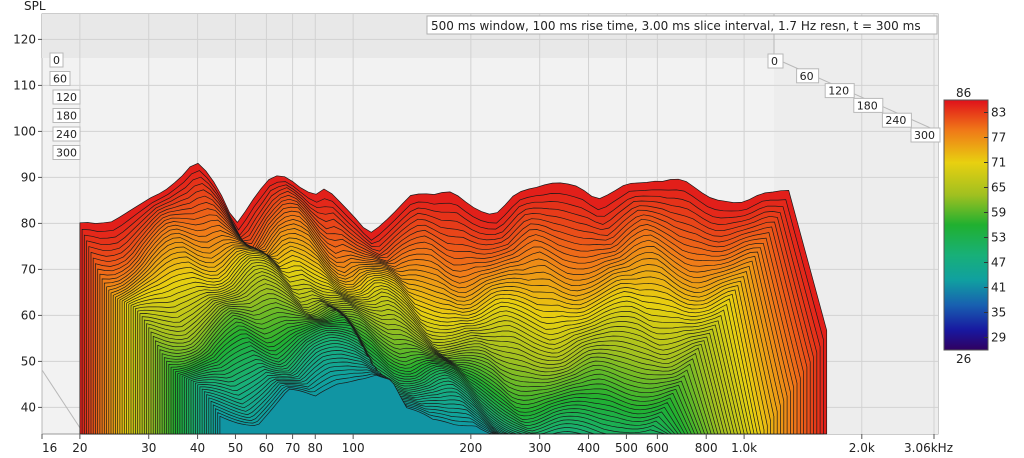 Image resolution: width=1024 pixels, height=458 pixels. I want to click on x-tick-label: 3.06kHz, so click(928, 448).